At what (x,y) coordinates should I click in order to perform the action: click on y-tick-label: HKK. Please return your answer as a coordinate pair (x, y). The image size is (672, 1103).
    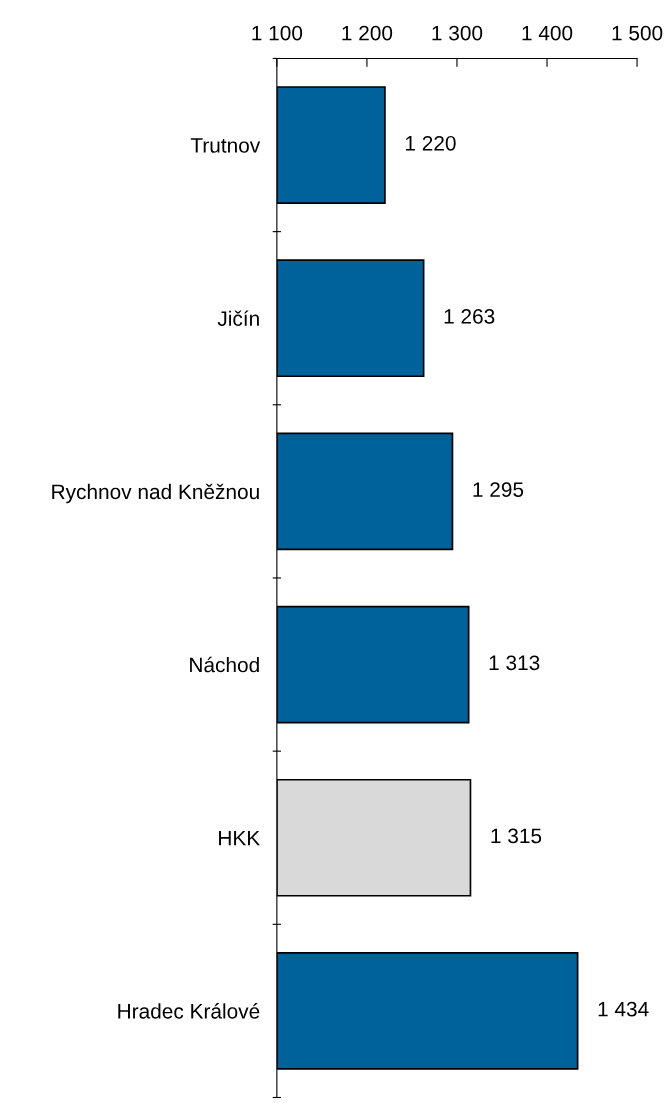
    Looking at the image, I should click on (239, 838).